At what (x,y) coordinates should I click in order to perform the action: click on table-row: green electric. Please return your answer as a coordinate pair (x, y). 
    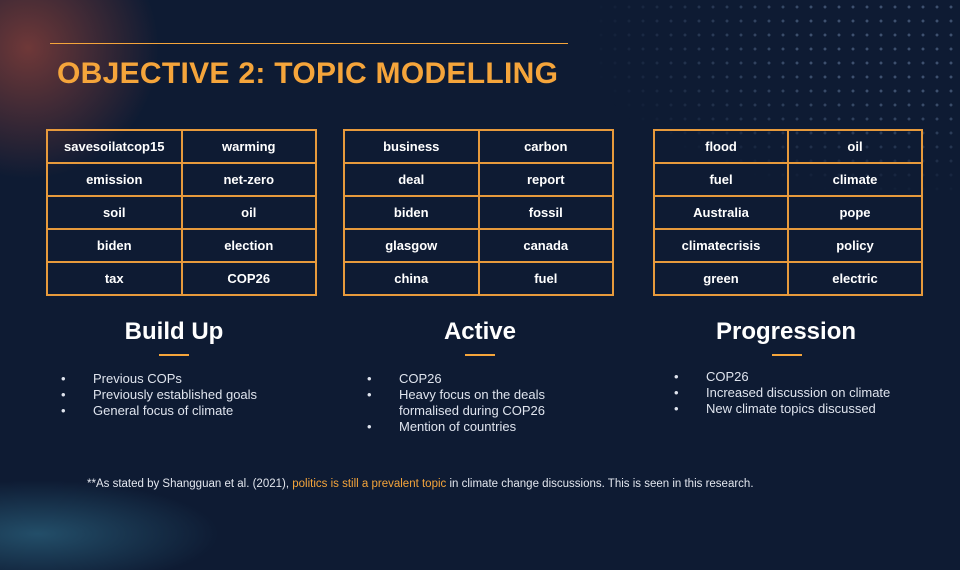
    Looking at the image, I should click on (788, 278).